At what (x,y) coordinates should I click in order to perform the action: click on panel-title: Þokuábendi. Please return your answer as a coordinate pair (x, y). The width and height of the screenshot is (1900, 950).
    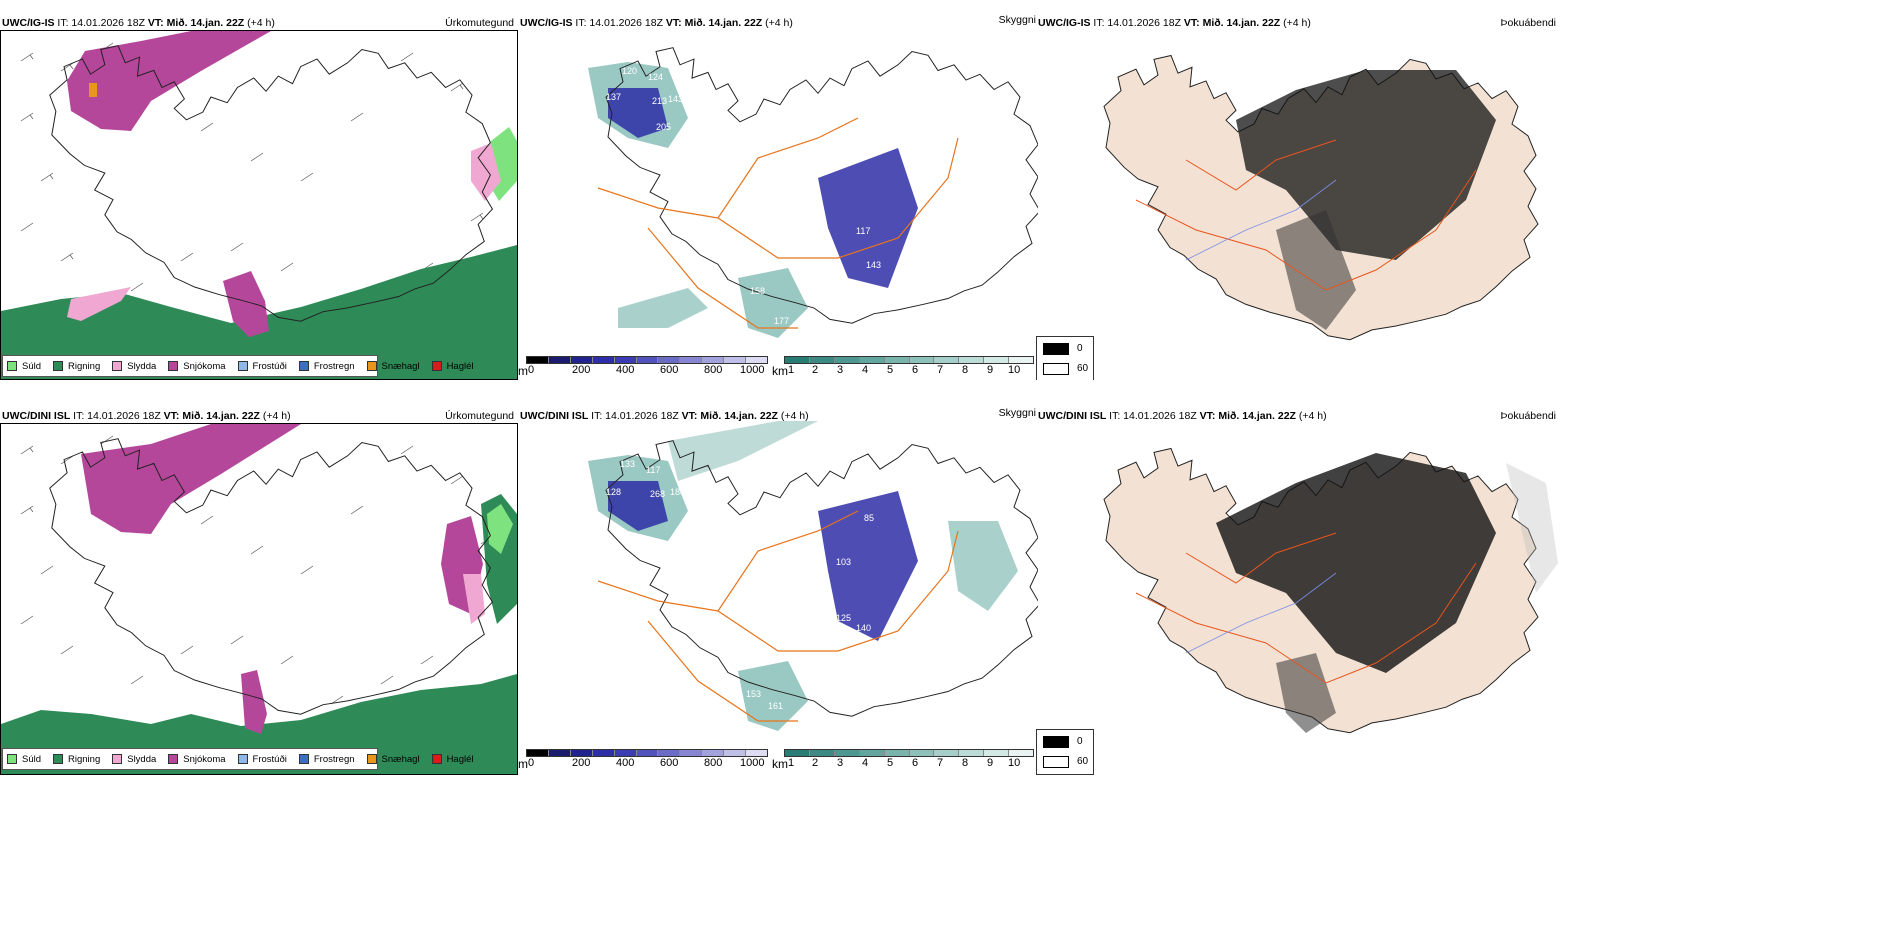
    Looking at the image, I should click on (1528, 416).